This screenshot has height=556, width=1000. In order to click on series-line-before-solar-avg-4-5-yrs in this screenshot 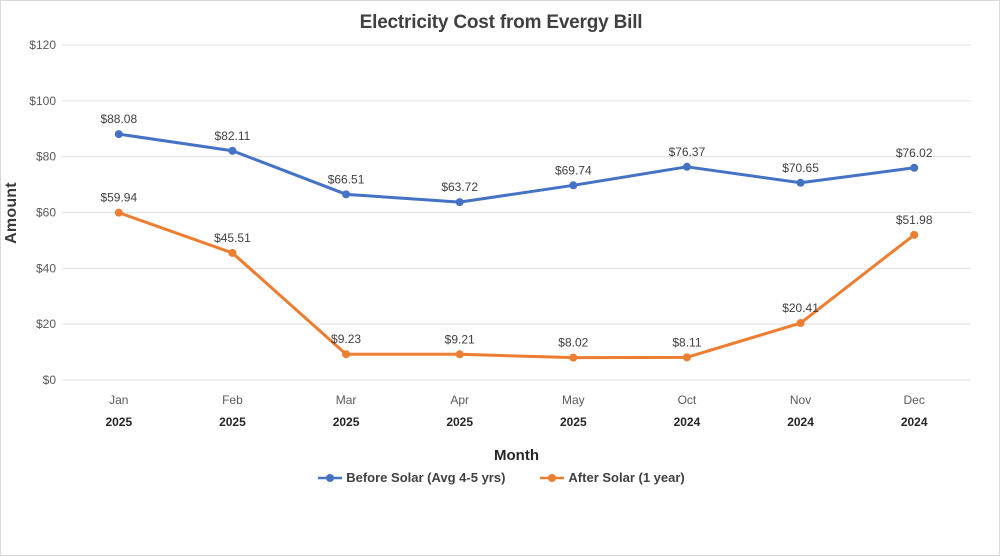, I will do `click(516, 168)`.